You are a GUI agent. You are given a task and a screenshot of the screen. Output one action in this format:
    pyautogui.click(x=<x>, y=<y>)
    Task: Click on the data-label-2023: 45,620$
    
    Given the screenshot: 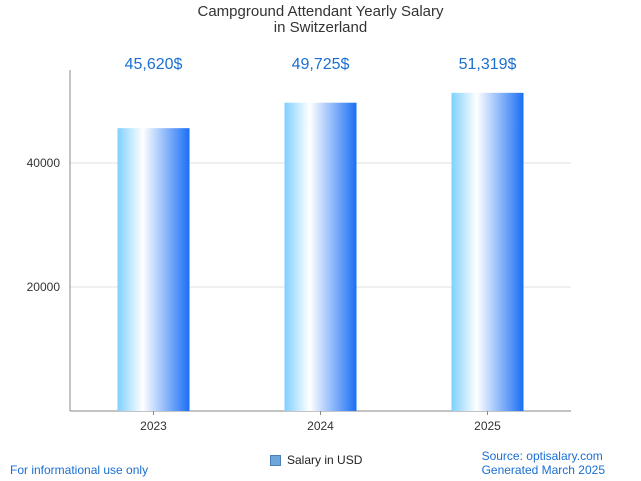 What is the action you would take?
    pyautogui.click(x=154, y=64)
    